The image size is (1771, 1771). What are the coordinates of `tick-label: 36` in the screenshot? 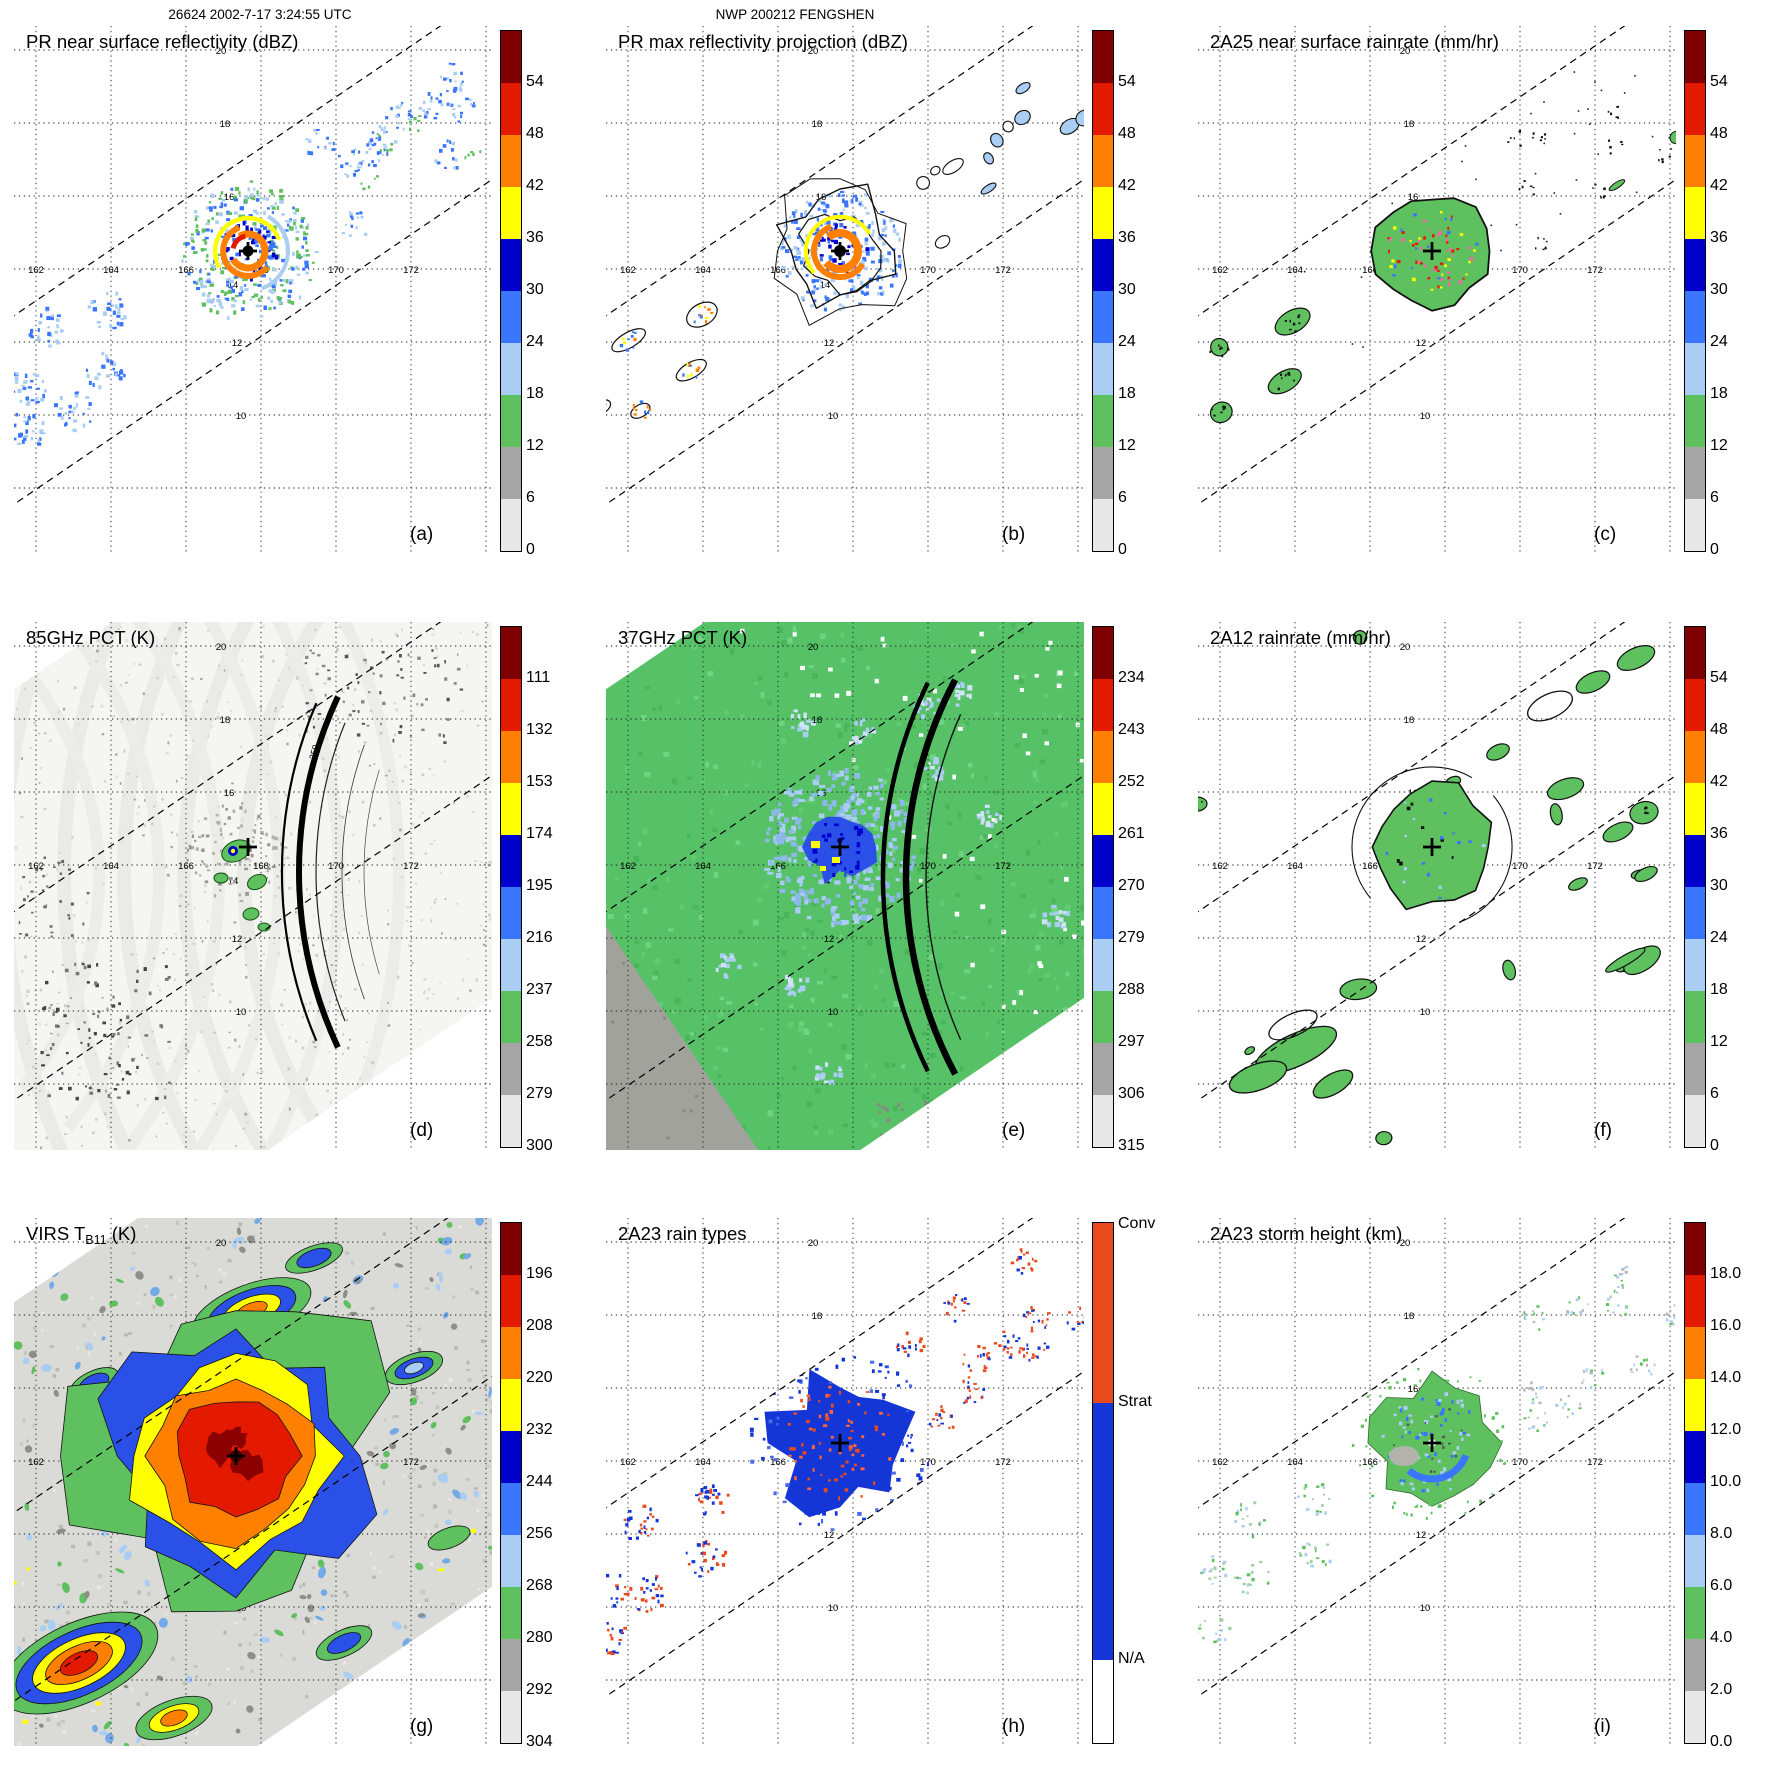 It's located at (1719, 833).